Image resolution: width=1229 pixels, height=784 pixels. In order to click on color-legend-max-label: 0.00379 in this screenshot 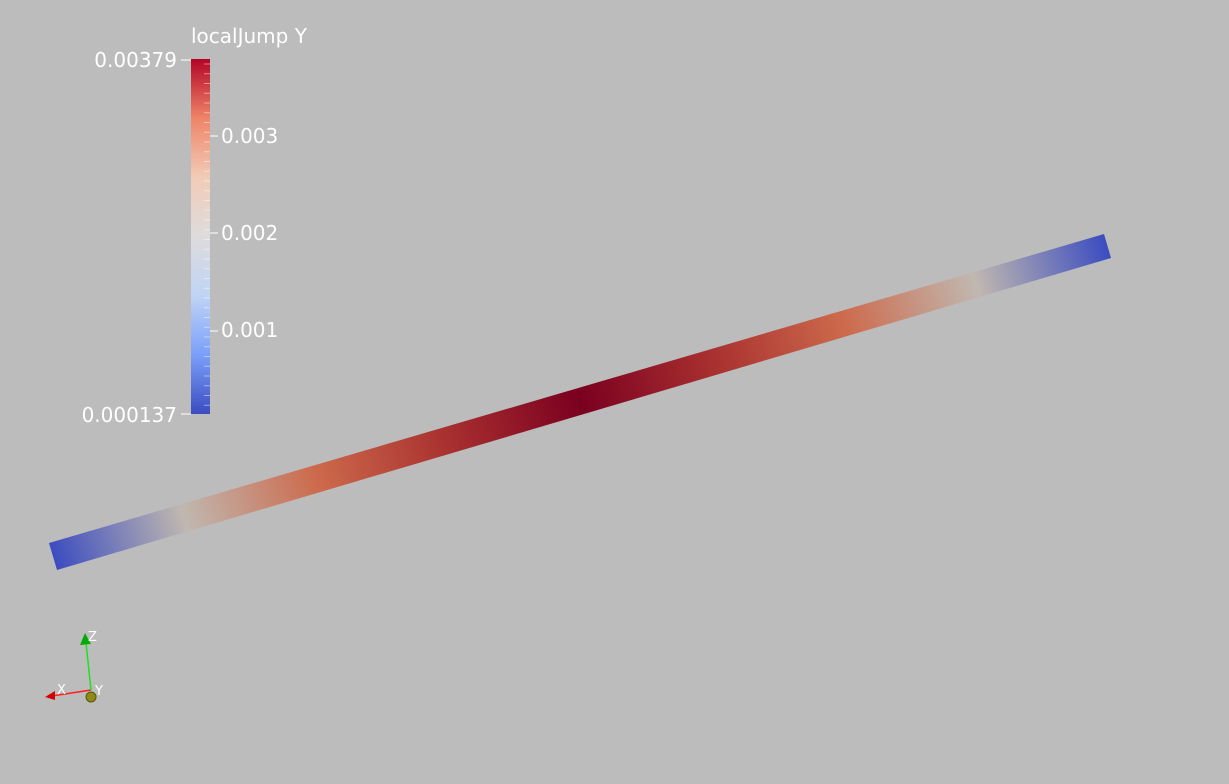, I will do `click(135, 60)`.